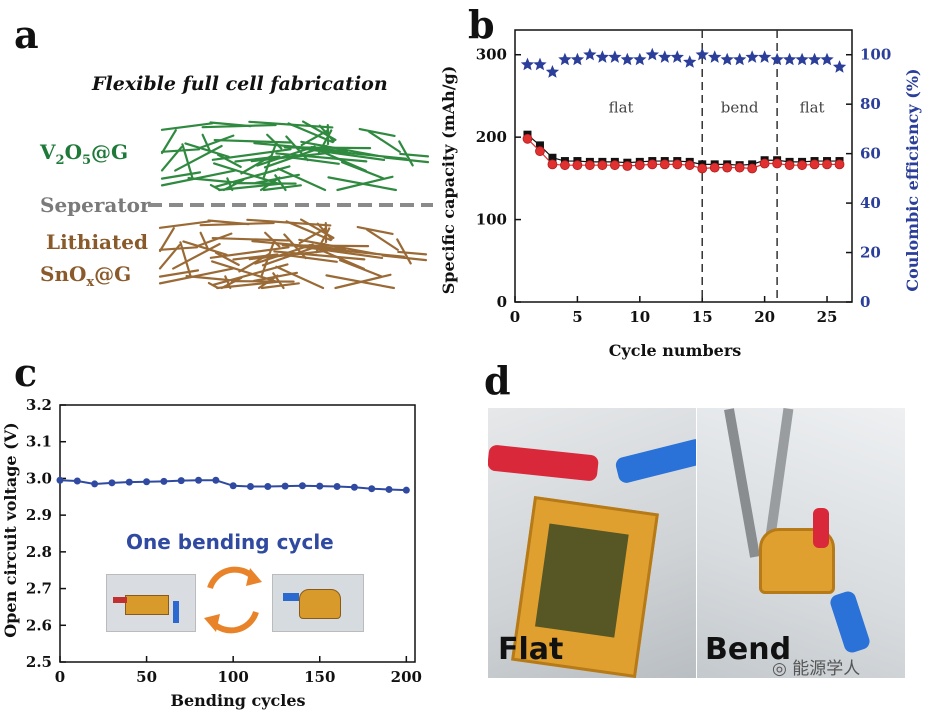 This screenshot has width=930, height=714. Describe the element at coordinates (531, 649) in the screenshot. I see `flat-label: Flat` at that location.